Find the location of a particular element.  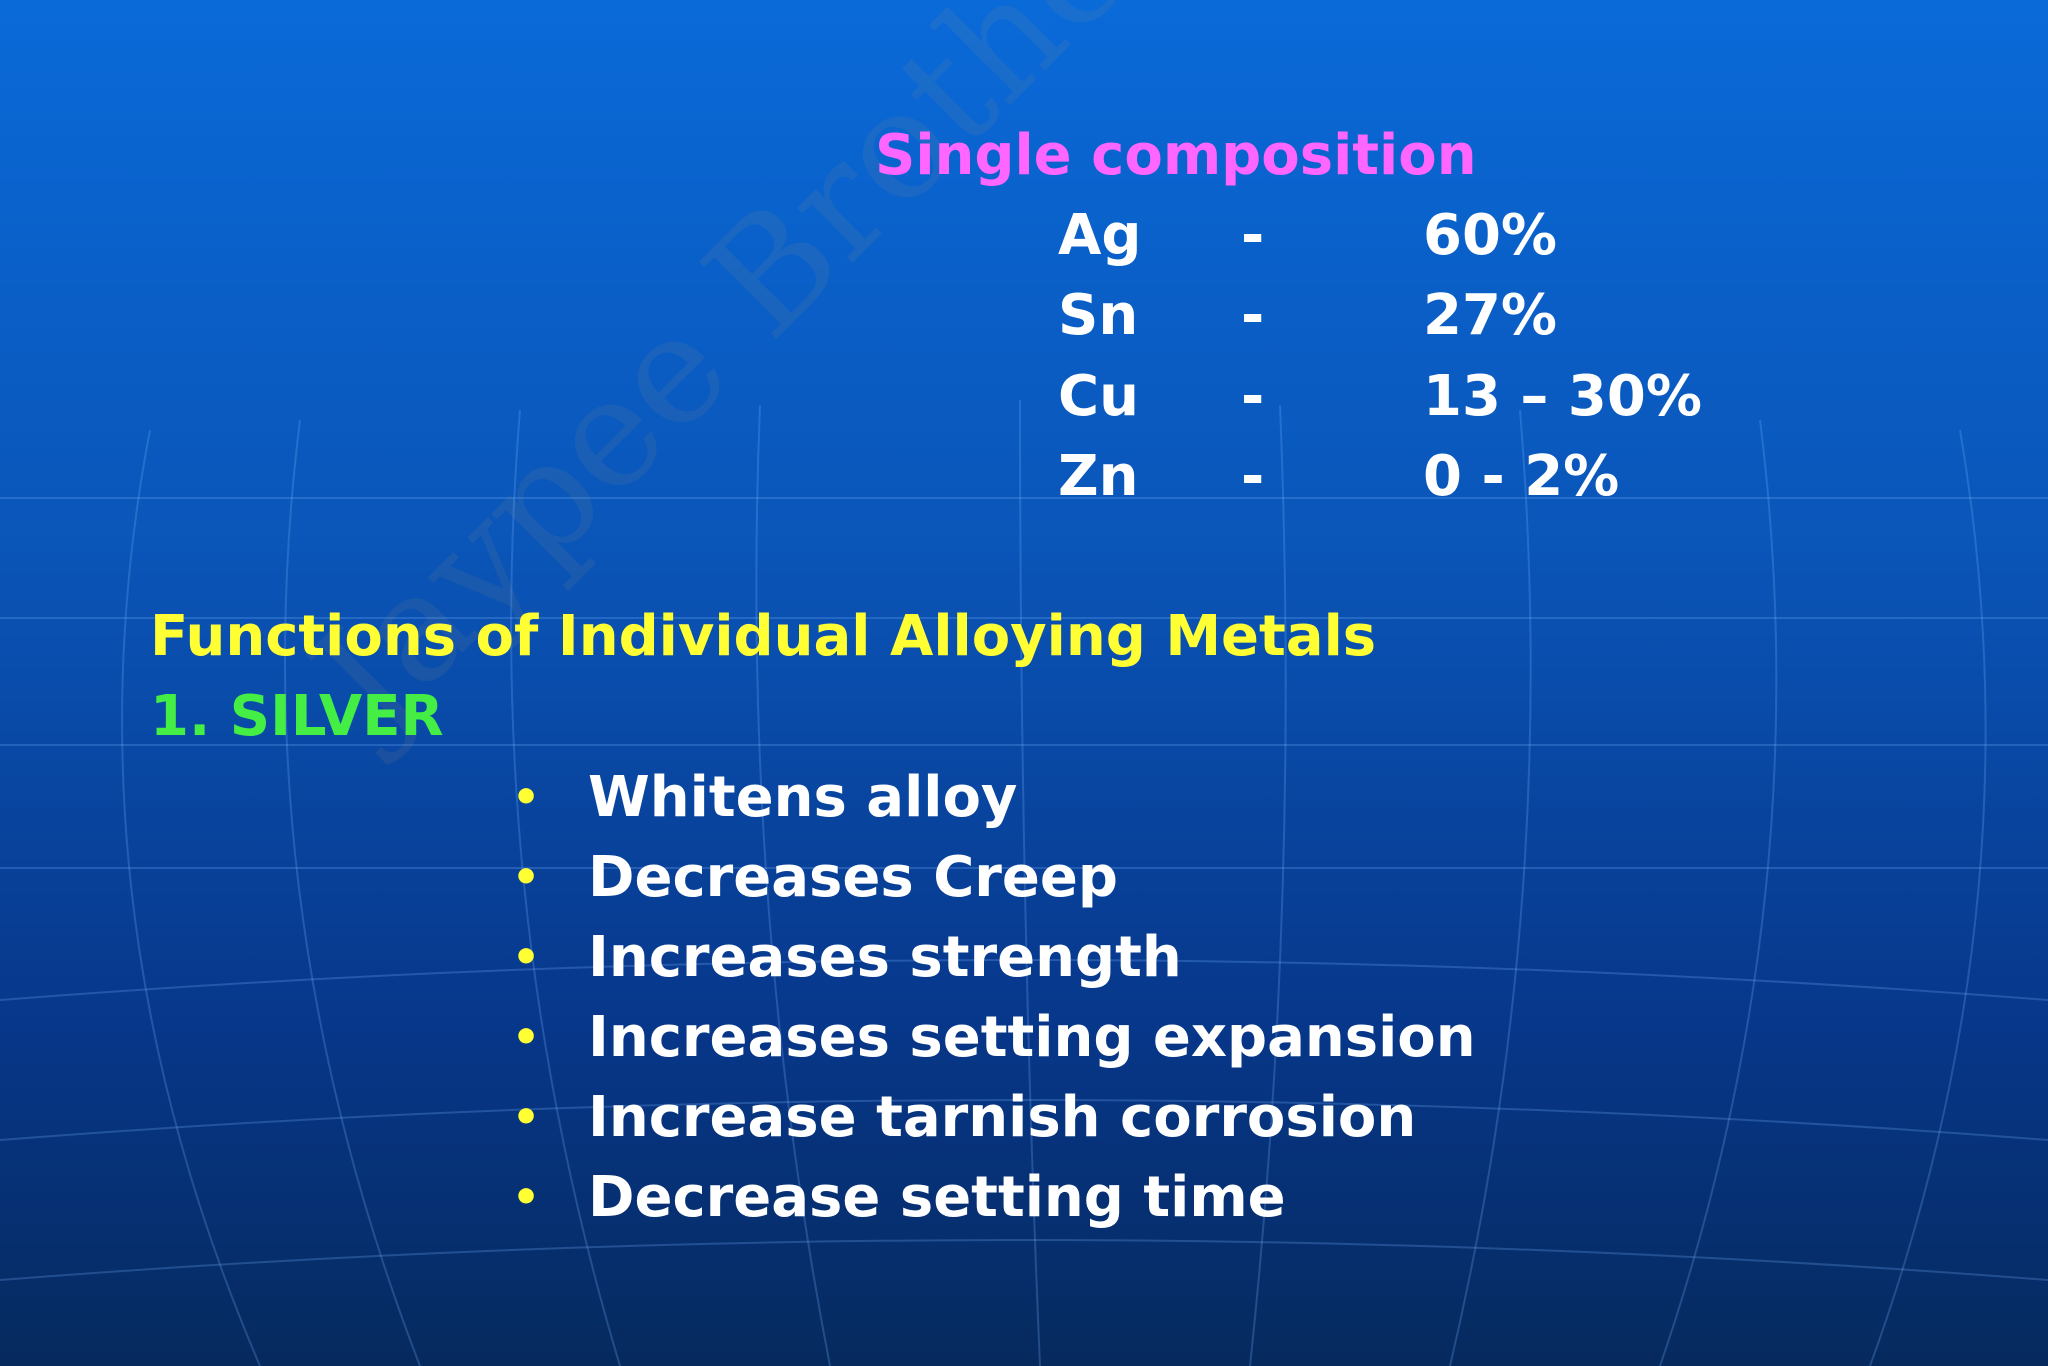

bullet-text: Increases setting expansion is located at coordinates (1032, 1037).